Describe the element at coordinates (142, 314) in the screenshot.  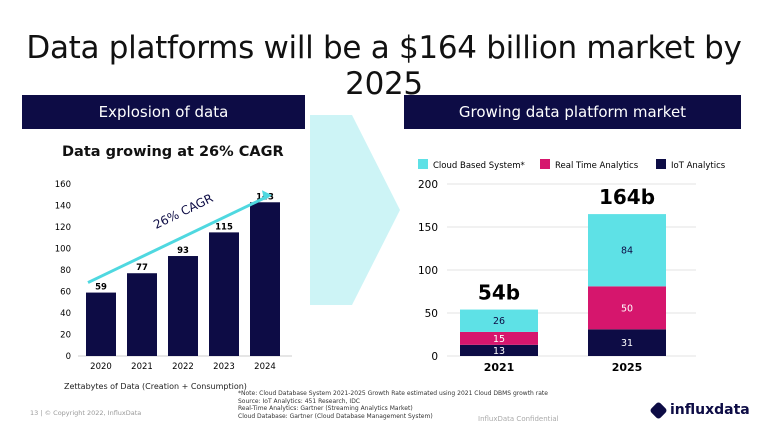
I see `bar-2021` at that location.